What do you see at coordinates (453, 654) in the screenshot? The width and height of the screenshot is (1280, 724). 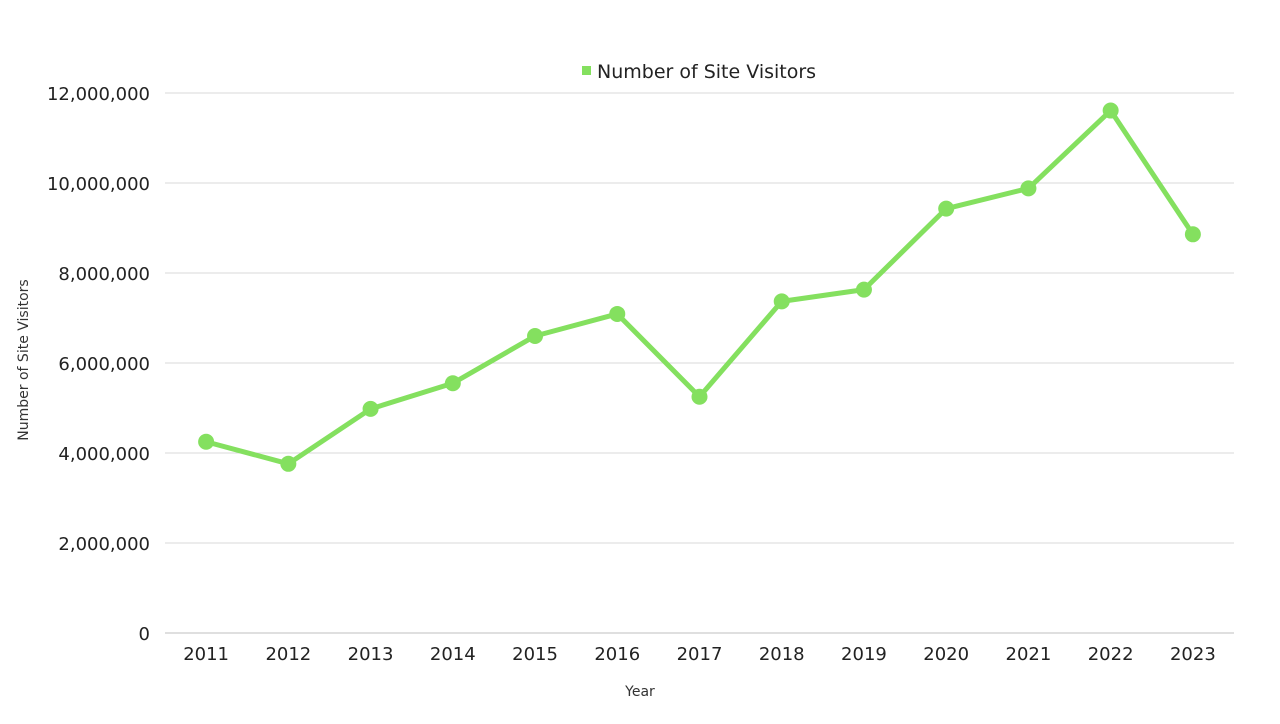 I see `x-tick-label: 2014` at bounding box center [453, 654].